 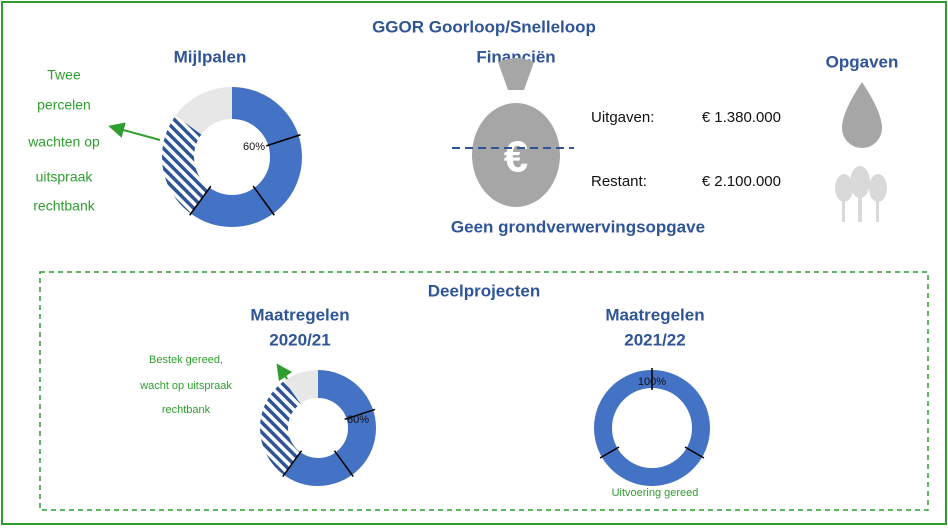 I want to click on annotation-line: Twee, so click(x=64, y=75).